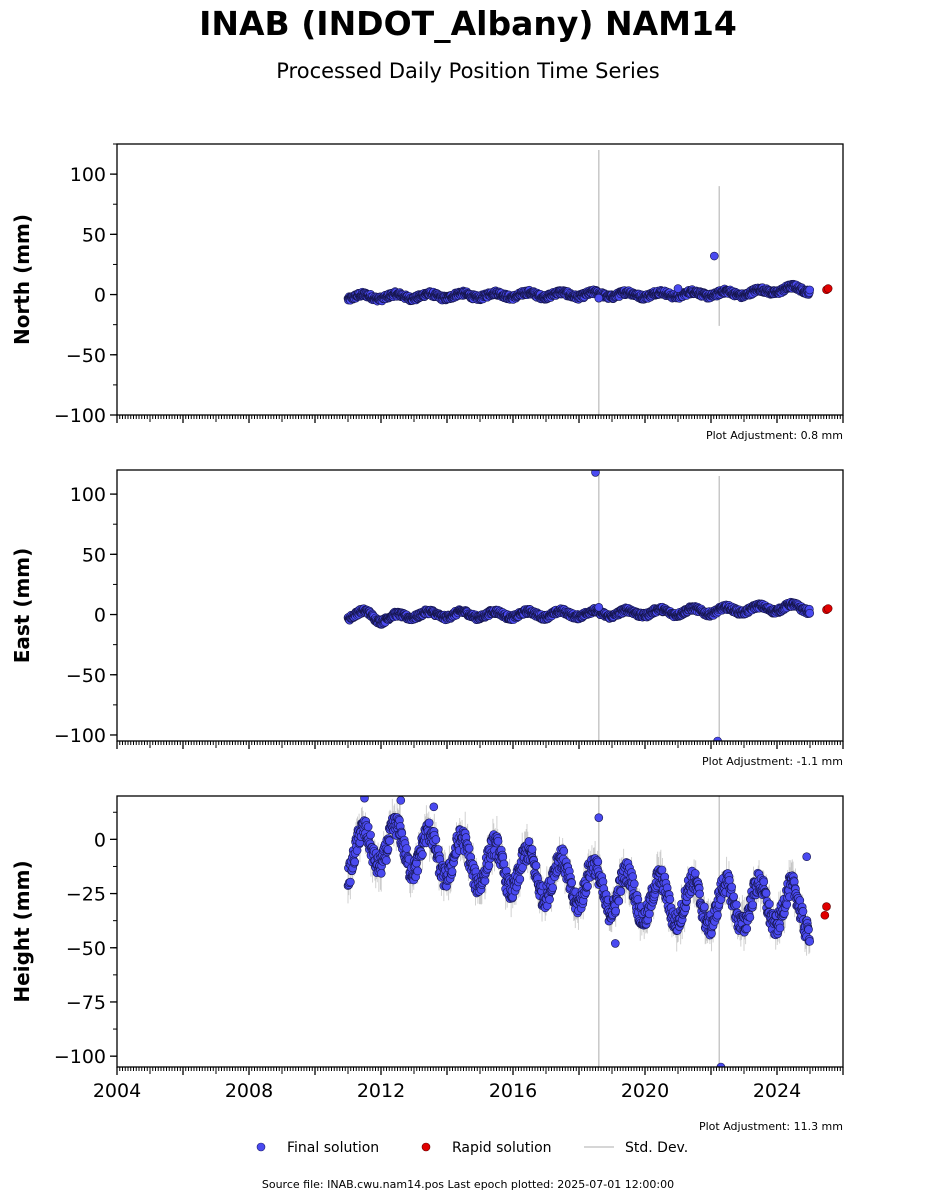 The height and width of the screenshot is (1200, 937). Describe the element at coordinates (772, 761) in the screenshot. I see `plot-adjustment-note: Plot Adjustment: -1.1 mm` at that location.